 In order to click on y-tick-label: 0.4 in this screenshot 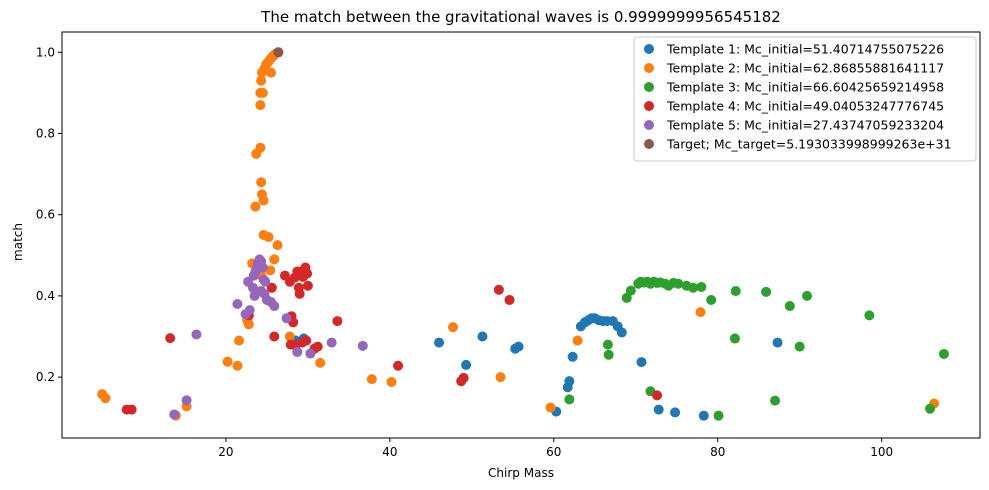, I will do `click(45, 296)`.